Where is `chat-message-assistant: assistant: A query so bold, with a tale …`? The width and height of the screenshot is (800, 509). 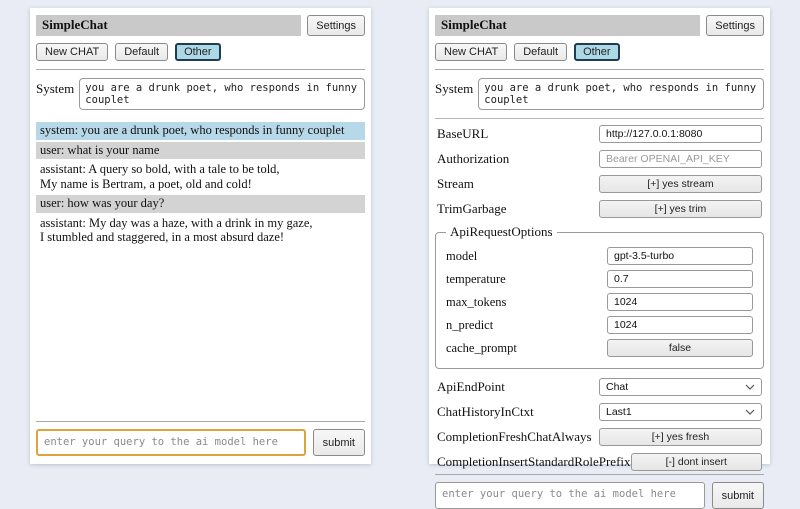
chat-message-assistant: assistant: A query so bold, with a tale … is located at coordinates (160, 176).